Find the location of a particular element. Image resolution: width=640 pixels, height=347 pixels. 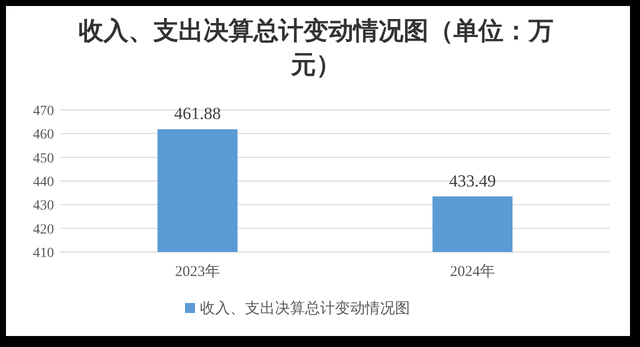

x-tick-label: 2024年 is located at coordinates (472, 271).